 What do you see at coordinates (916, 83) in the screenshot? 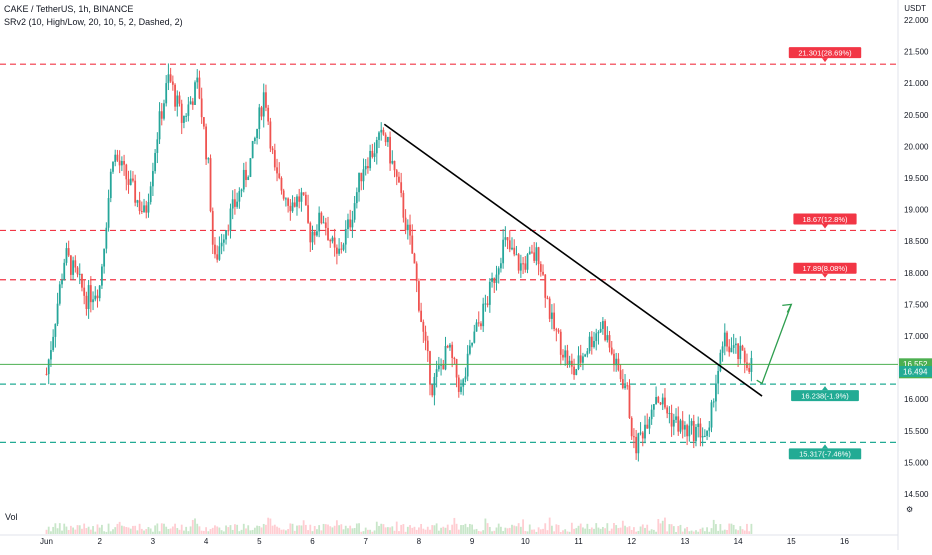
I see `y-tick-label: 21.000` at bounding box center [916, 83].